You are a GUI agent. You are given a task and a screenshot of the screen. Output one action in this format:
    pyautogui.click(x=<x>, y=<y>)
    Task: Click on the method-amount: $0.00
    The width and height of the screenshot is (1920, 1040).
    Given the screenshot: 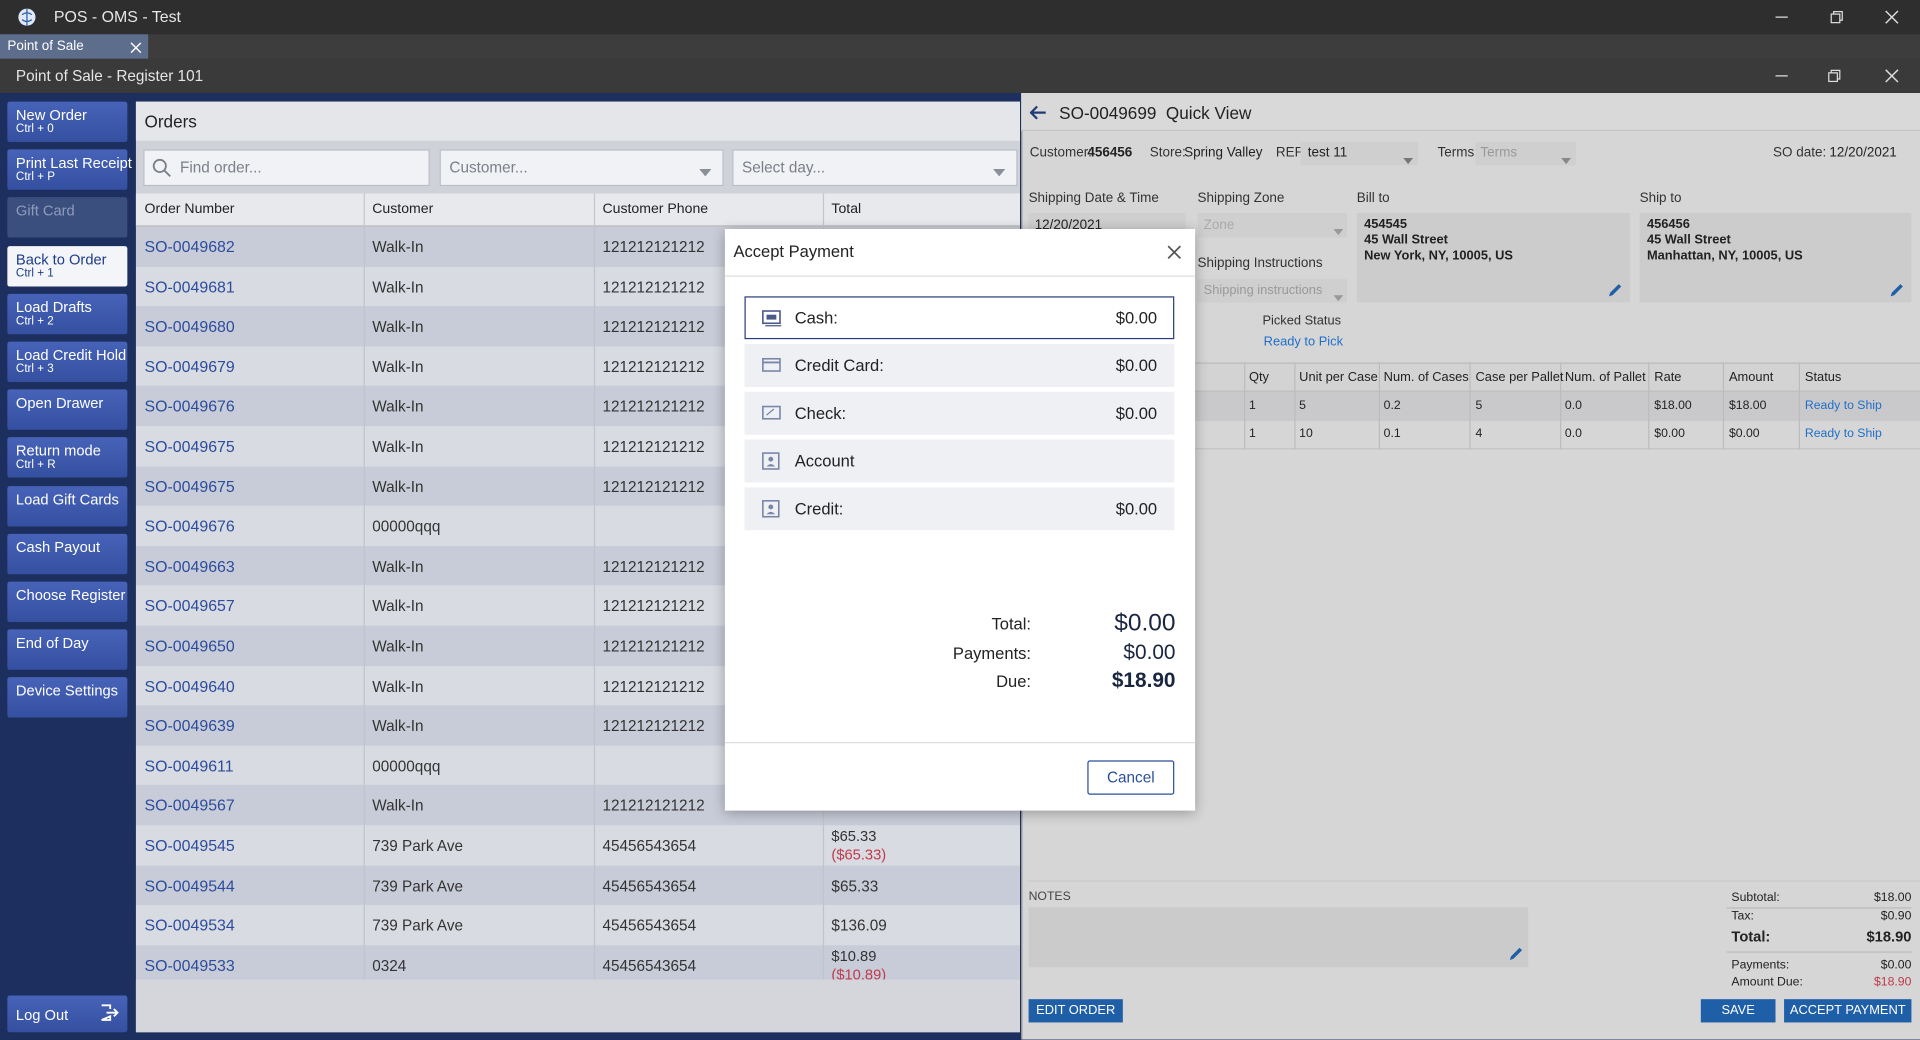 What is the action you would take?
    pyautogui.click(x=1136, y=508)
    